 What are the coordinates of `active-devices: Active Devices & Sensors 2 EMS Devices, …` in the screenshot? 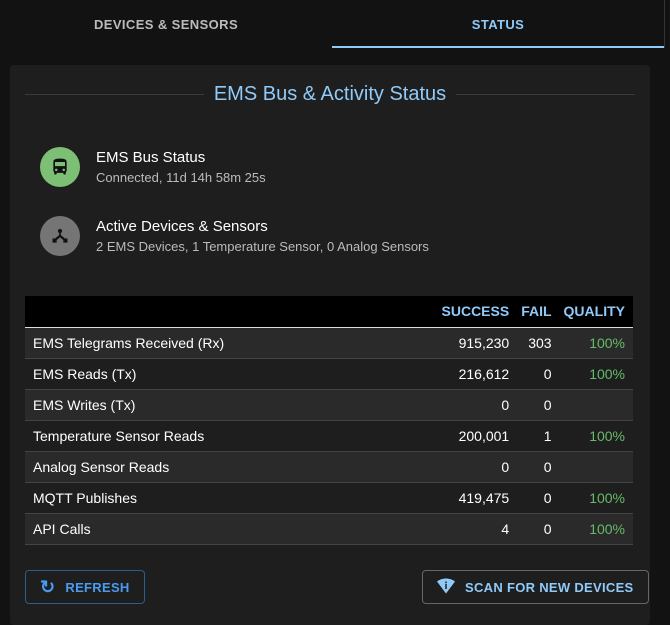 It's located at (234, 236).